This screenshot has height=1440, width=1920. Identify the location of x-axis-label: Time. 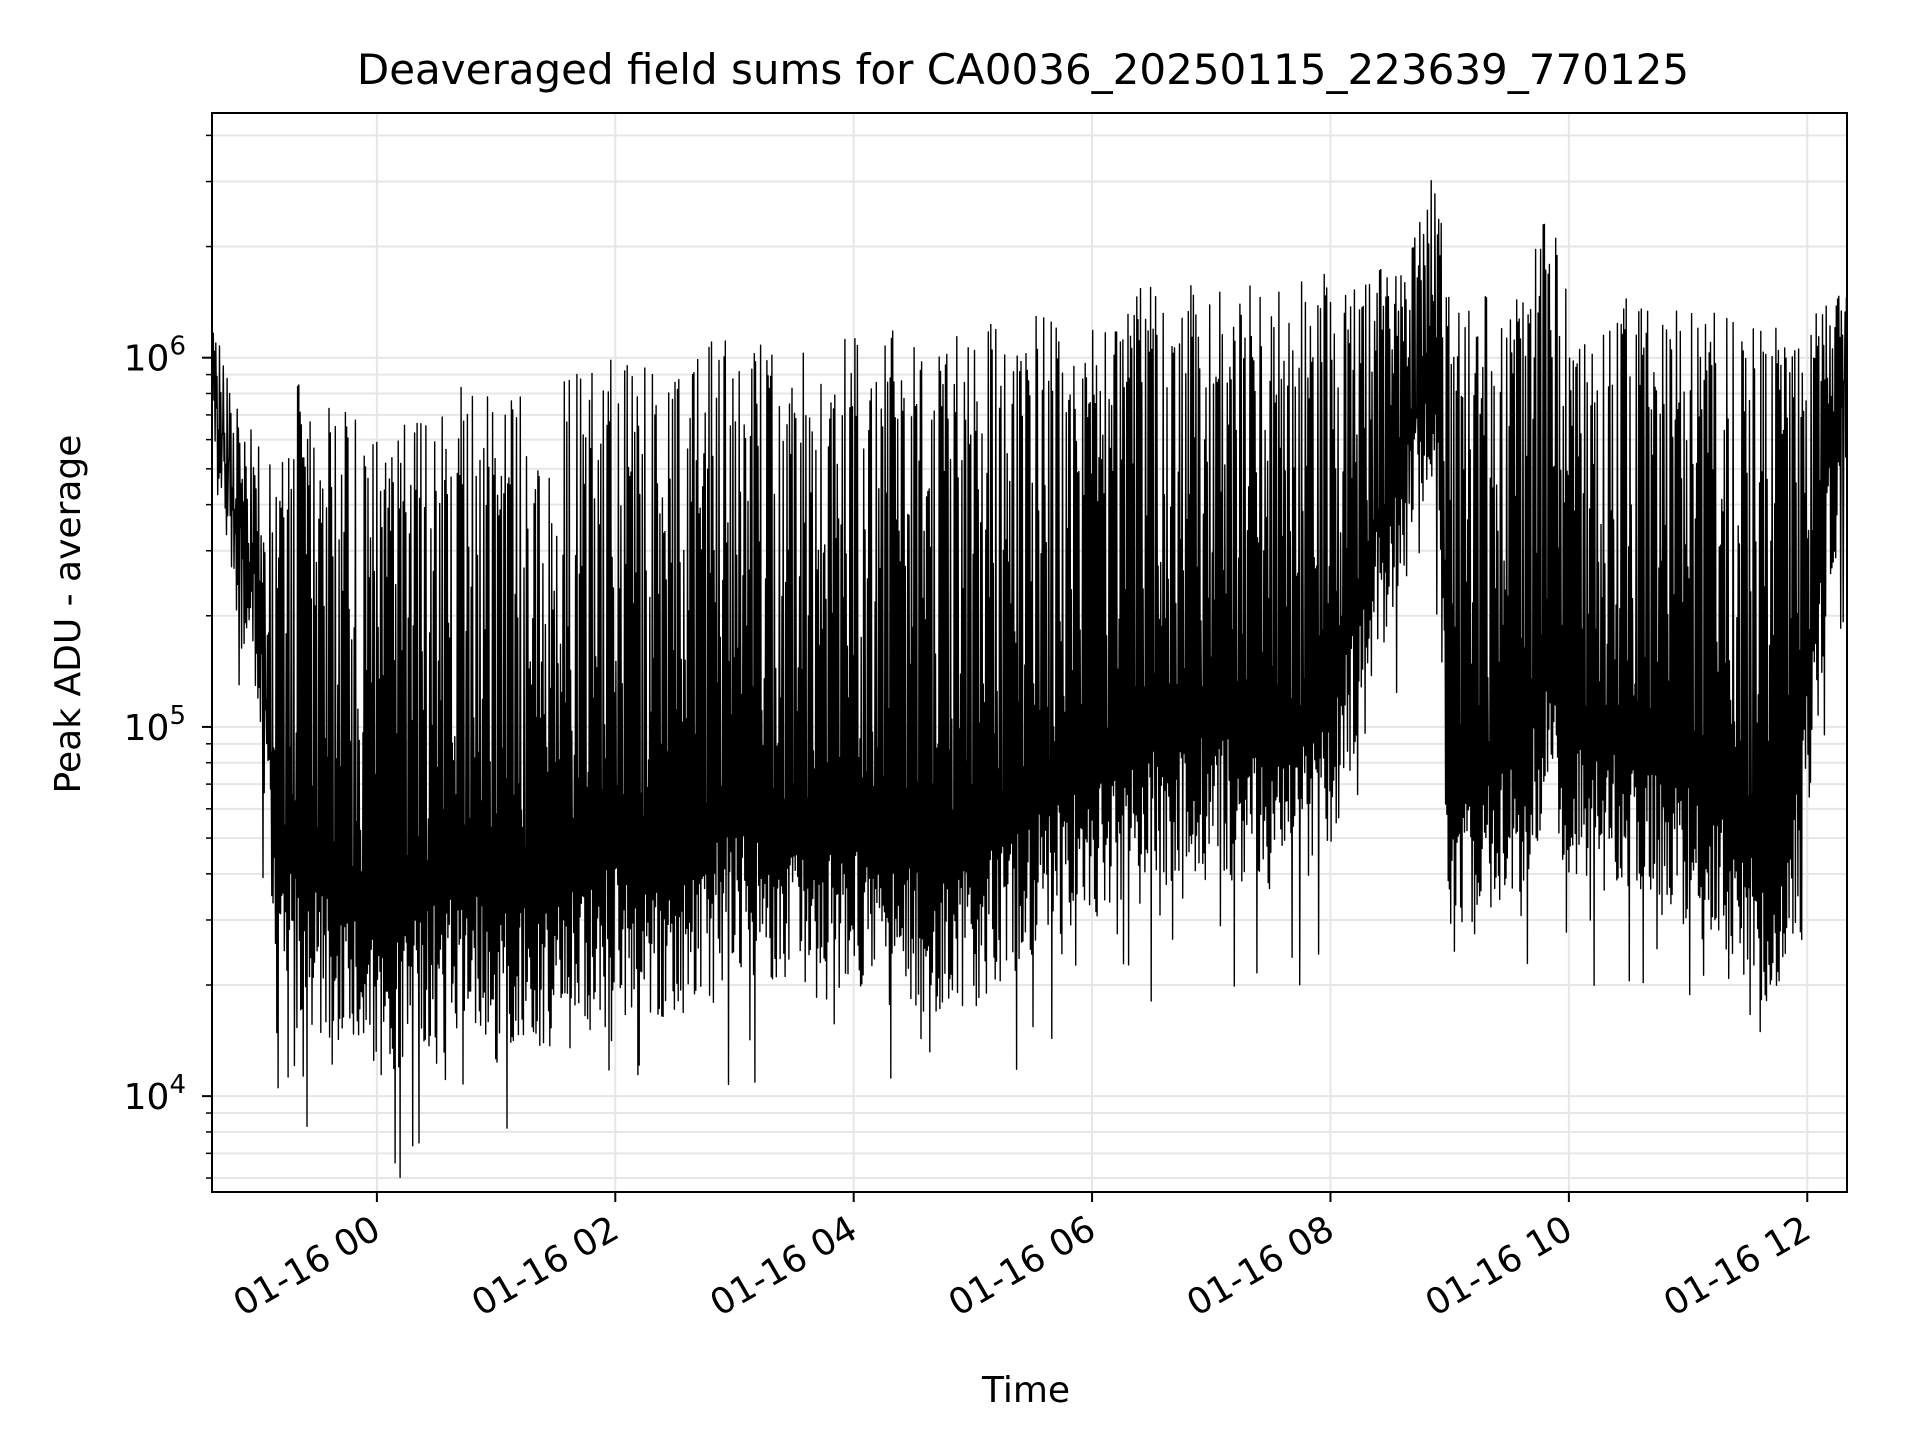
(1025, 1390).